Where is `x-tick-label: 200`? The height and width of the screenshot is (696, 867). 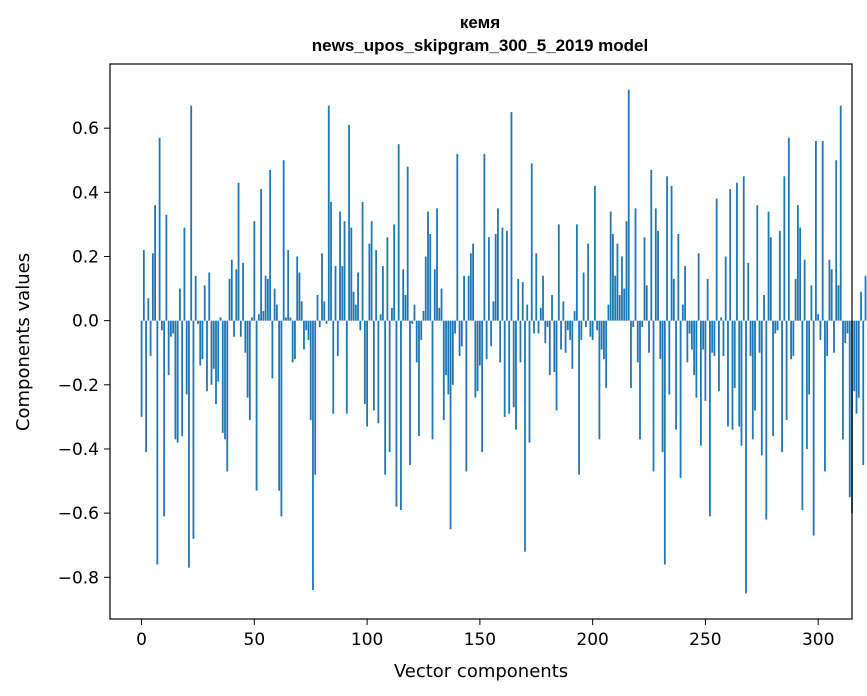
x-tick-label: 200 is located at coordinates (592, 640).